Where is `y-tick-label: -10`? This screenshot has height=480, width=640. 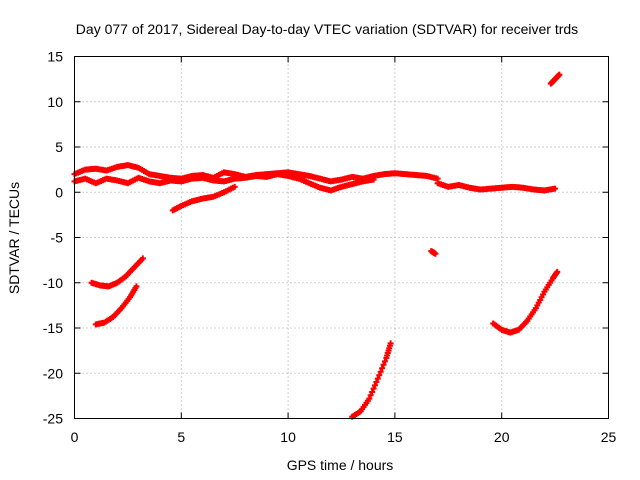 y-tick-label: -10 is located at coordinates (53, 283).